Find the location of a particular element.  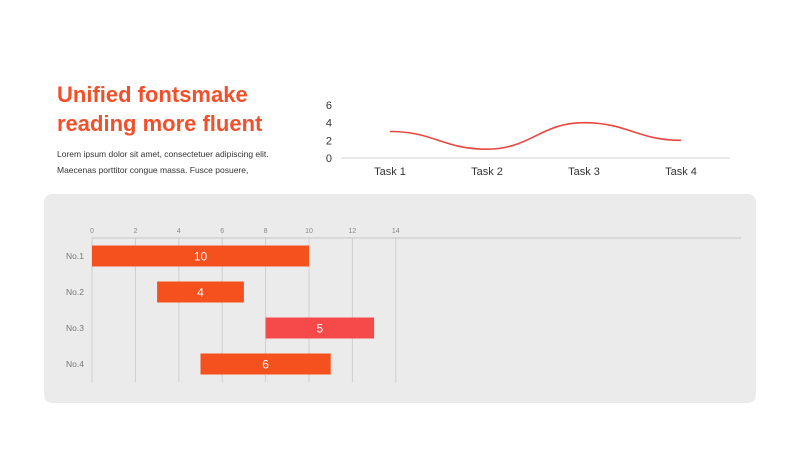

headline: Unified fontsmake reading more fluent is located at coordinates (182, 109).